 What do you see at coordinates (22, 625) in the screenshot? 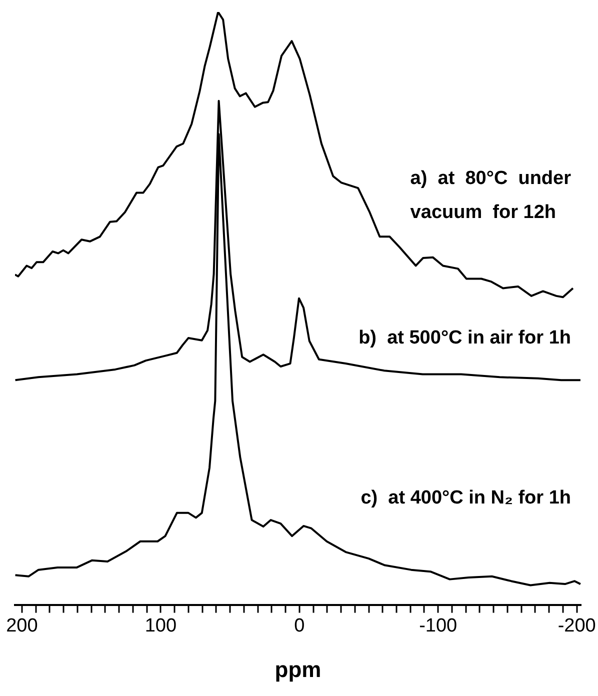
I see `x-tick-label: 200` at bounding box center [22, 625].